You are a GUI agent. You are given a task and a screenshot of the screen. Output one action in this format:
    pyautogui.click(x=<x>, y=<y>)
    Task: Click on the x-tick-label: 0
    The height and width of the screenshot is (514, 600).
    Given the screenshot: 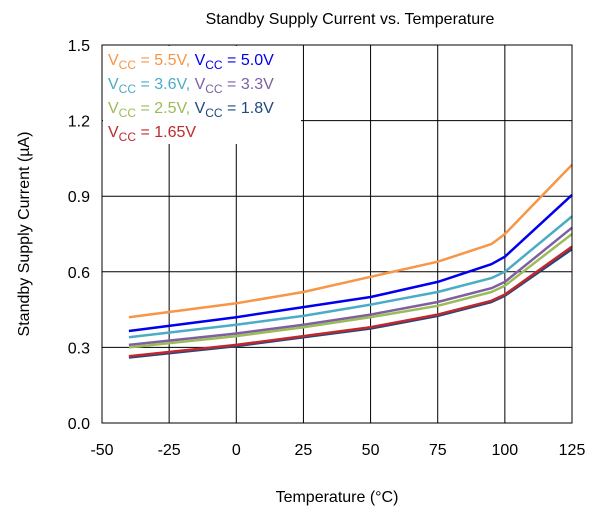 What is the action you would take?
    pyautogui.click(x=236, y=450)
    